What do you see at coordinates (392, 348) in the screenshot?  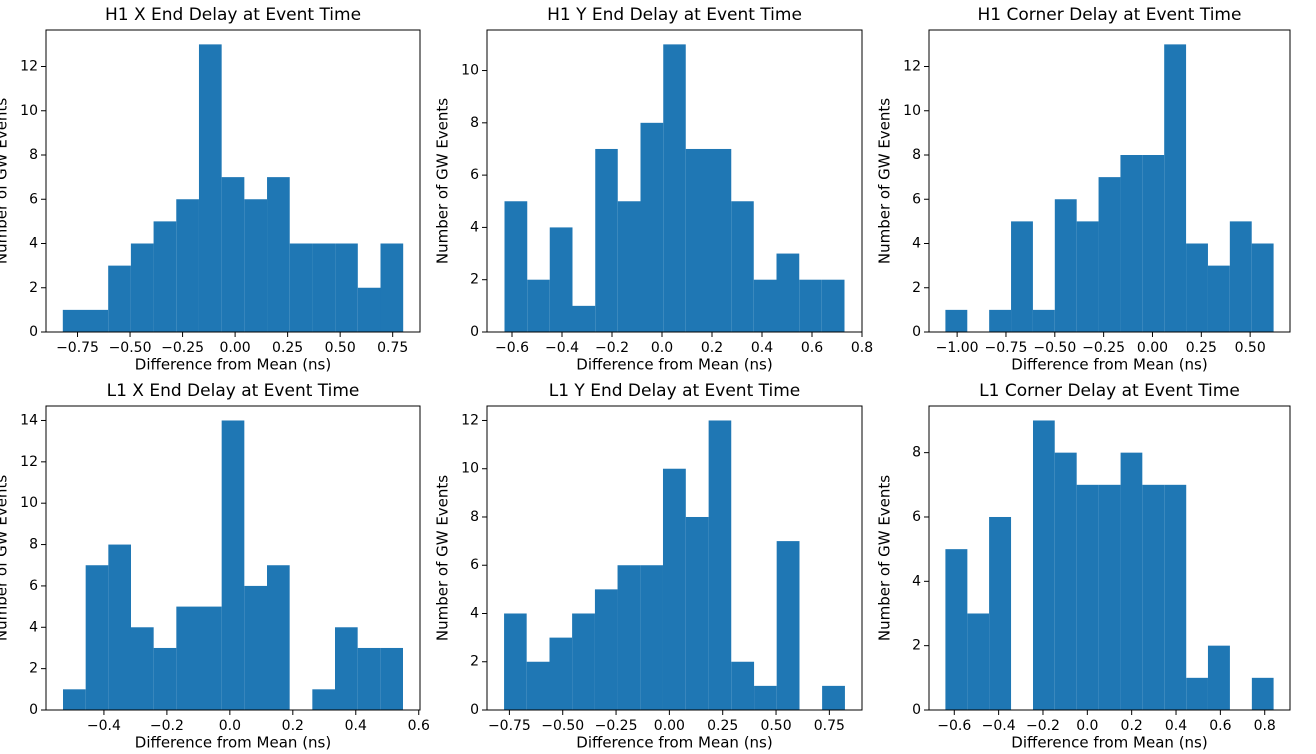 I see `x-tick-label: 0.75` at bounding box center [392, 348].